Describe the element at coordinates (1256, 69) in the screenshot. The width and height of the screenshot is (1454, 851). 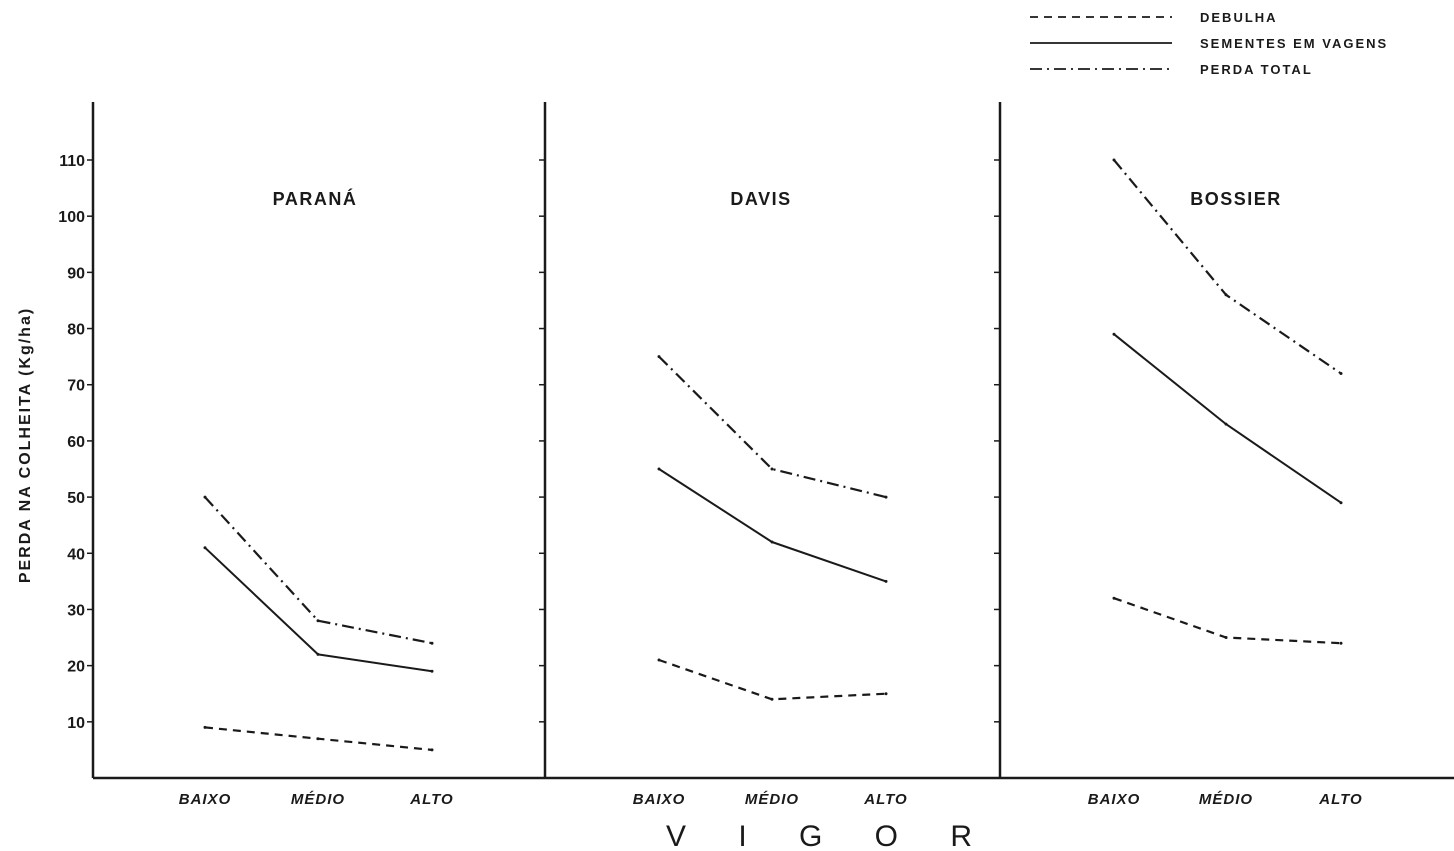
I see `legend-label-3: PERDA TOTAL` at that location.